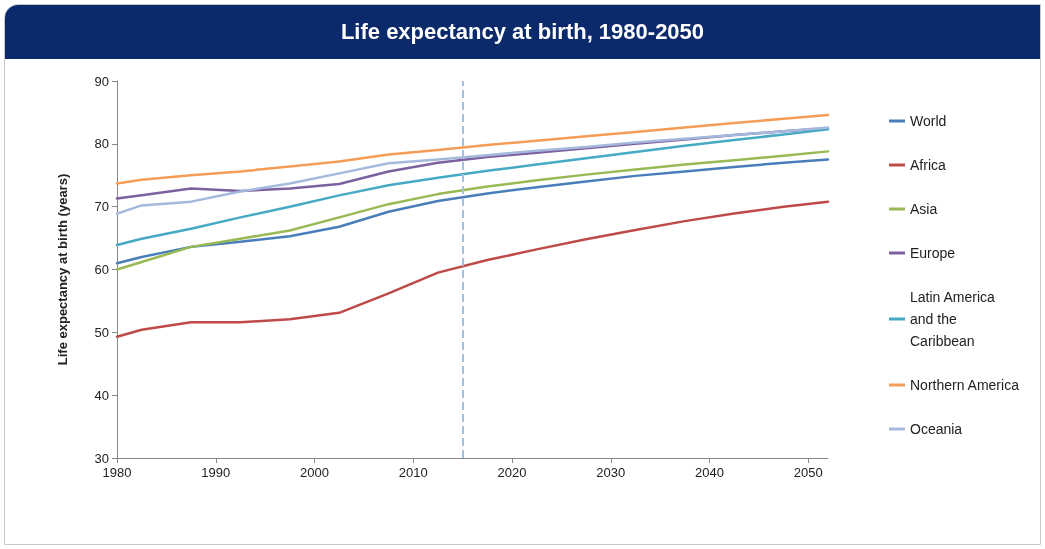 Image resolution: width=1045 pixels, height=549 pixels. What do you see at coordinates (522, 32) in the screenshot?
I see `chart-title: Life expectancy at birth, 1980-2050` at bounding box center [522, 32].